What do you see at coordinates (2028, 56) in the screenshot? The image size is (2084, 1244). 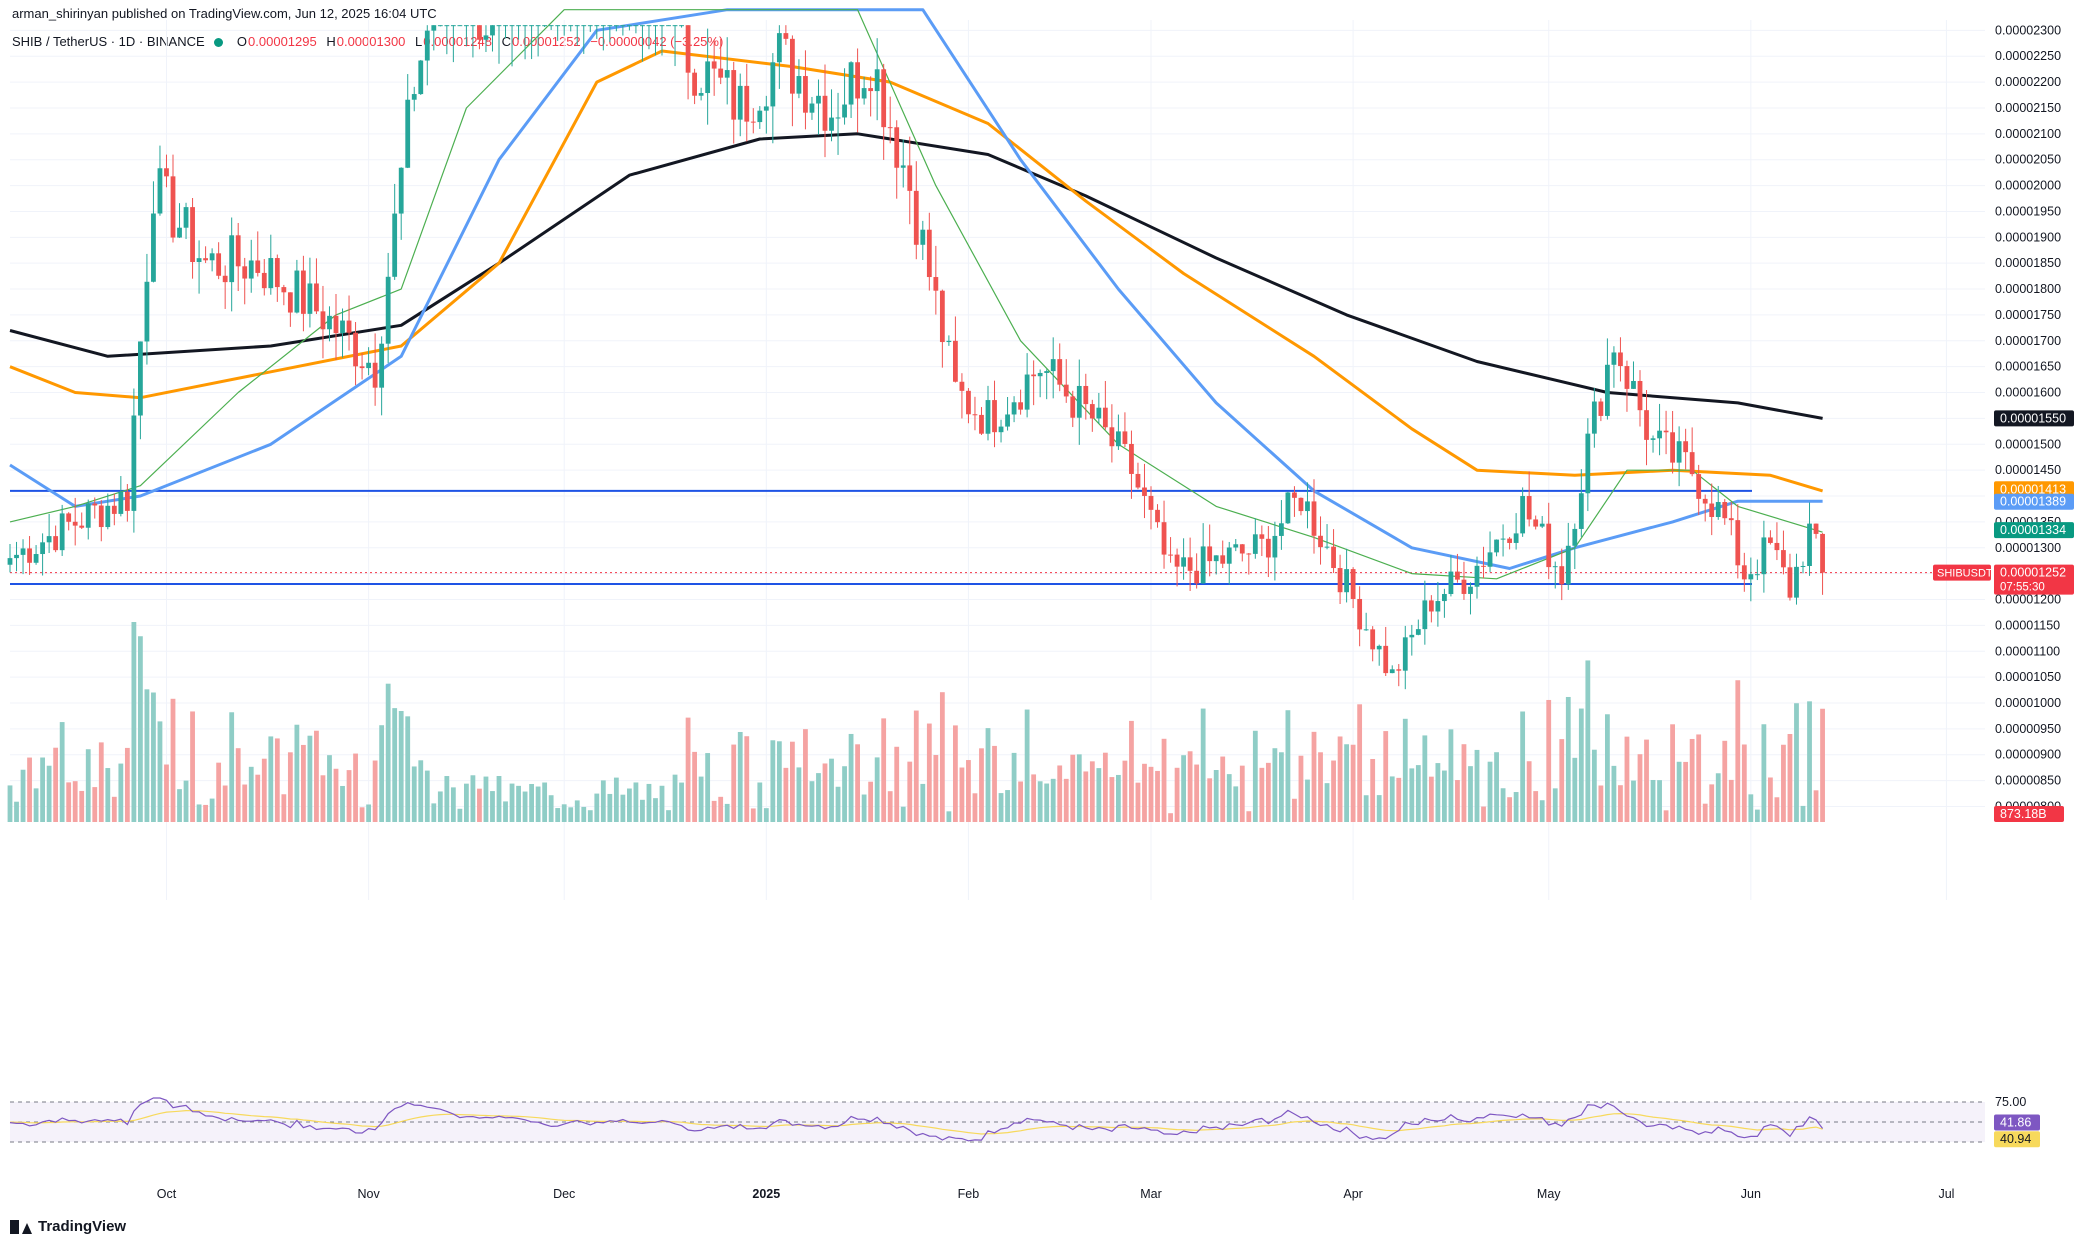 I see `price-tick-label: 0.00002250` at bounding box center [2028, 56].